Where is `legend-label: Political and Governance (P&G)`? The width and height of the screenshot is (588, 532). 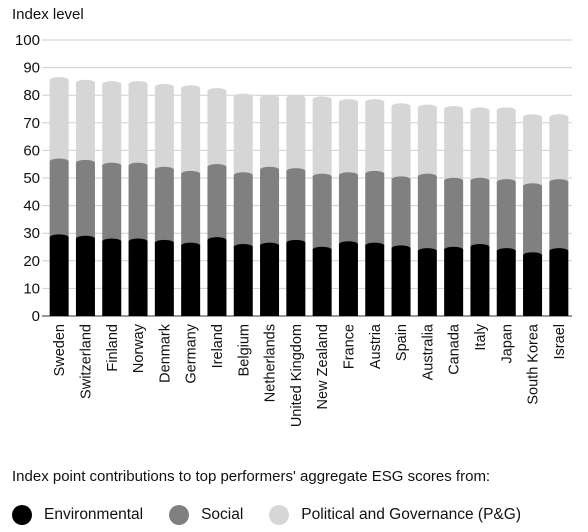 legend-label: Political and Governance (P&G) is located at coordinates (411, 514).